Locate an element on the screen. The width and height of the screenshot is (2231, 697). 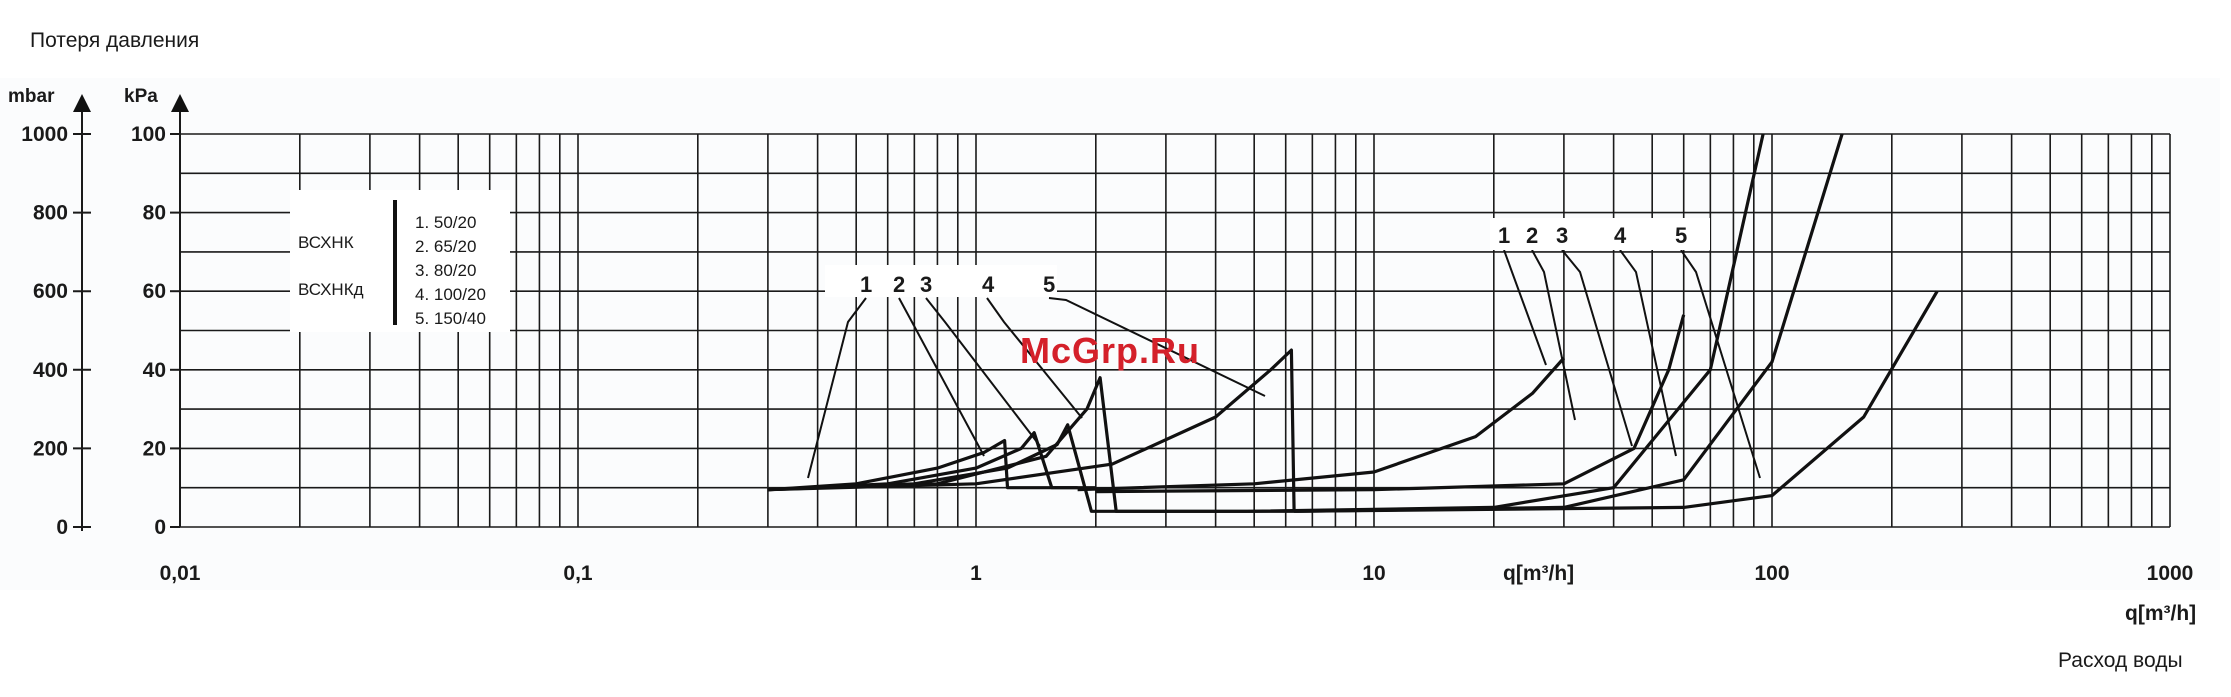
curve-labels-right-background is located at coordinates (1600, 234).